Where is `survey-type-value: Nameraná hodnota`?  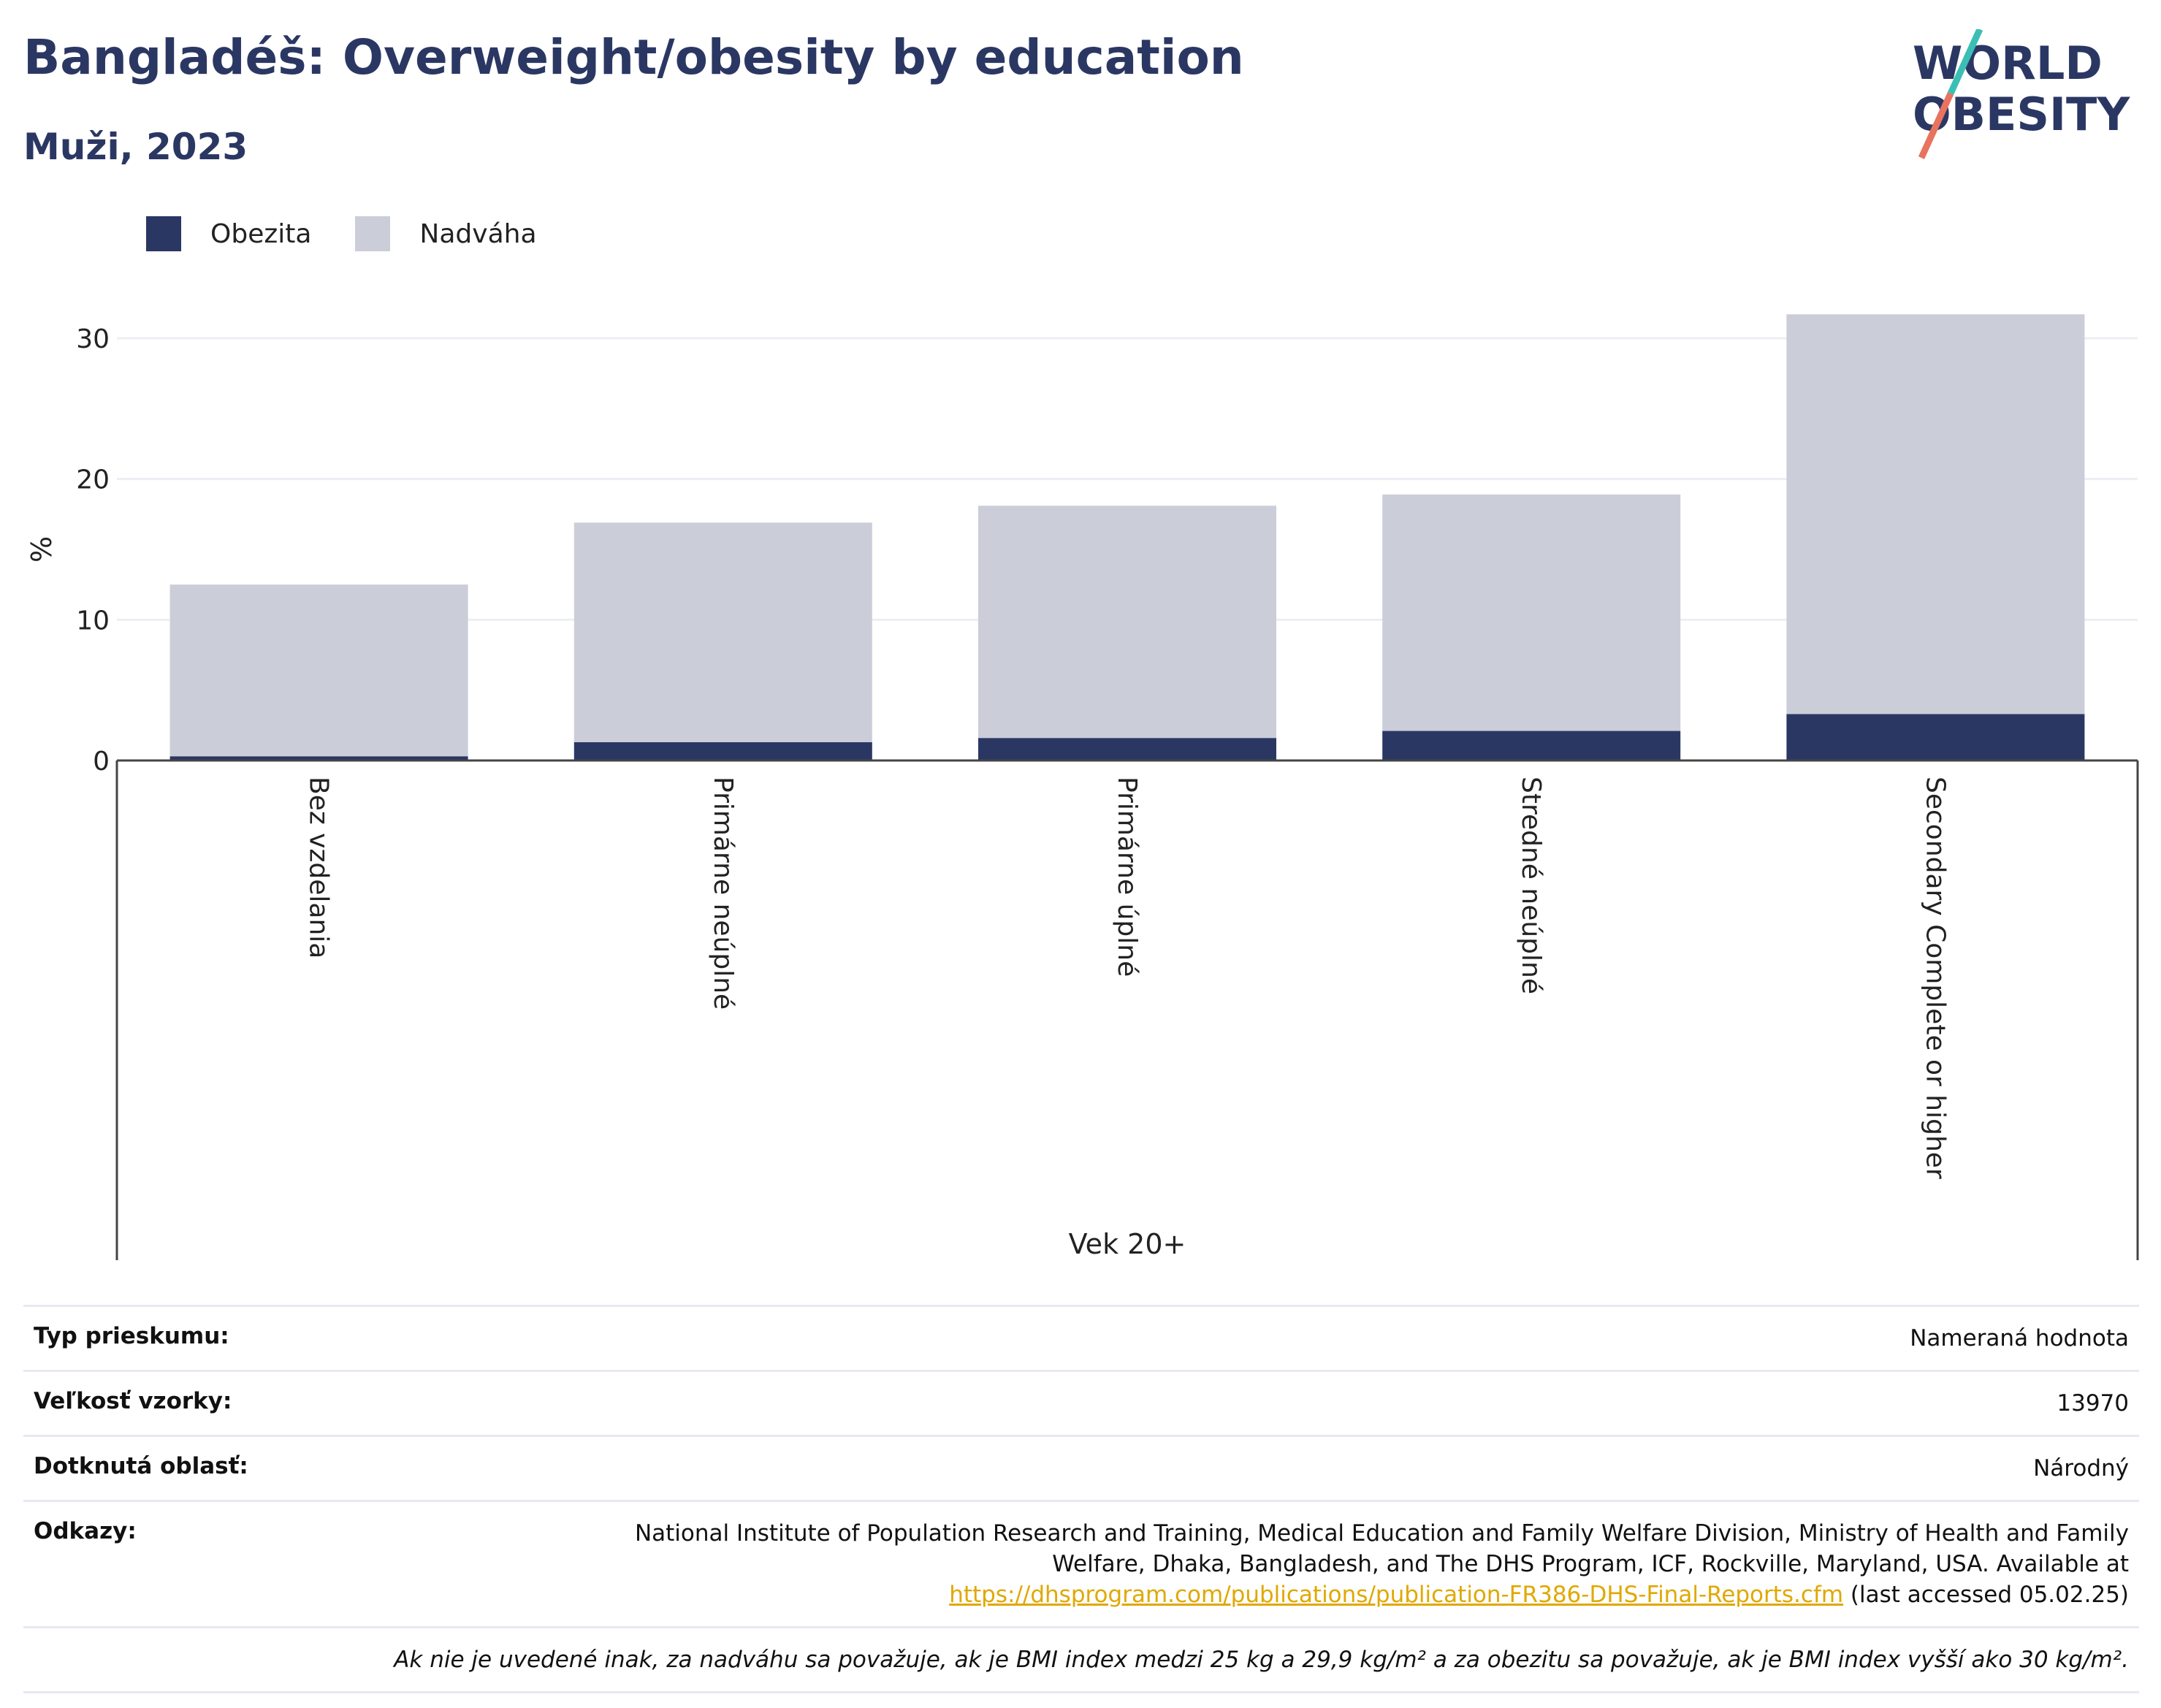
survey-type-value: Nameraná hodnota is located at coordinates (2019, 1338).